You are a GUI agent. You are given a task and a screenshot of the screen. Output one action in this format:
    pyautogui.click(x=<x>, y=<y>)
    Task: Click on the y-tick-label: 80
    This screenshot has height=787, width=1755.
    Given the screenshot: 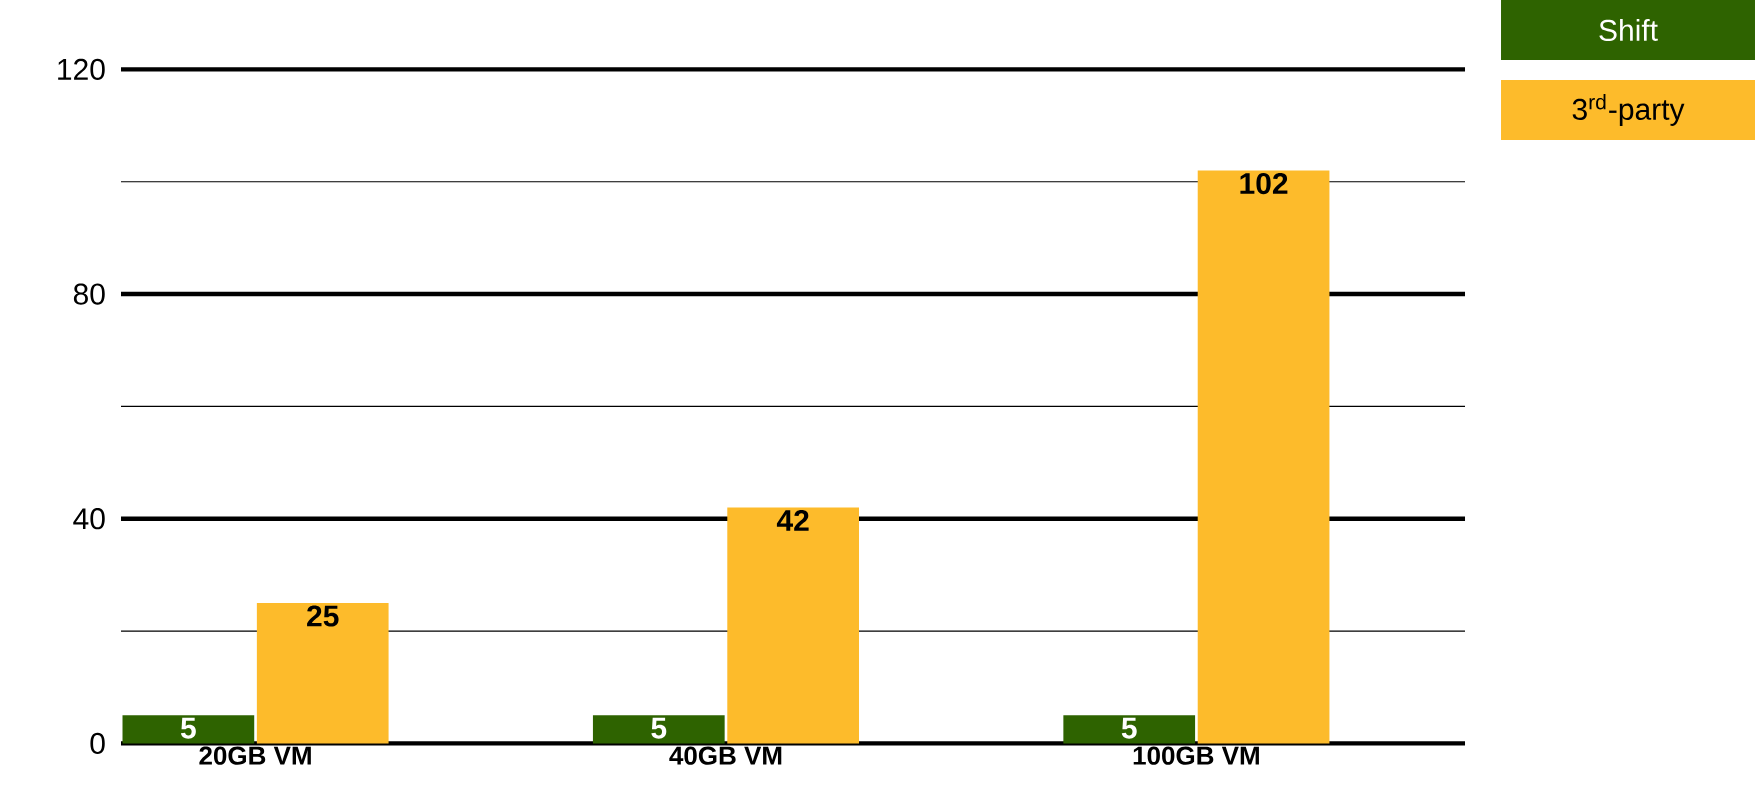 What is the action you would take?
    pyautogui.click(x=89, y=294)
    